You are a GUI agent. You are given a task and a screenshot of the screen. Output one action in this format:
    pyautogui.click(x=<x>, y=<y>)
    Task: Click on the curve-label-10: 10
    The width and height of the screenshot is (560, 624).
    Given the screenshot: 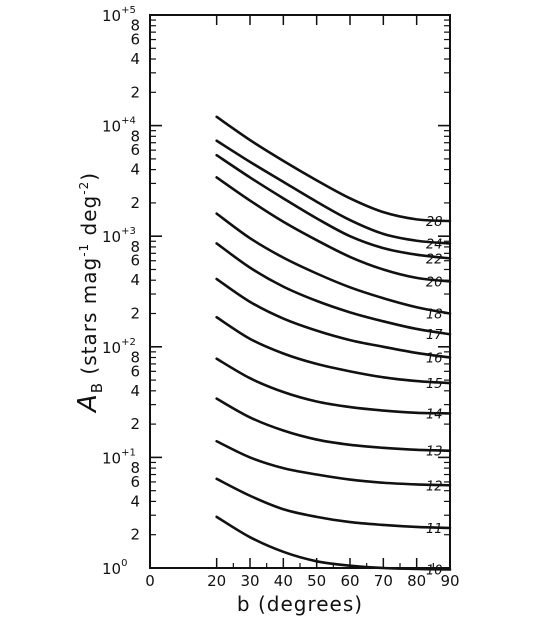 What is the action you would take?
    pyautogui.click(x=434, y=570)
    